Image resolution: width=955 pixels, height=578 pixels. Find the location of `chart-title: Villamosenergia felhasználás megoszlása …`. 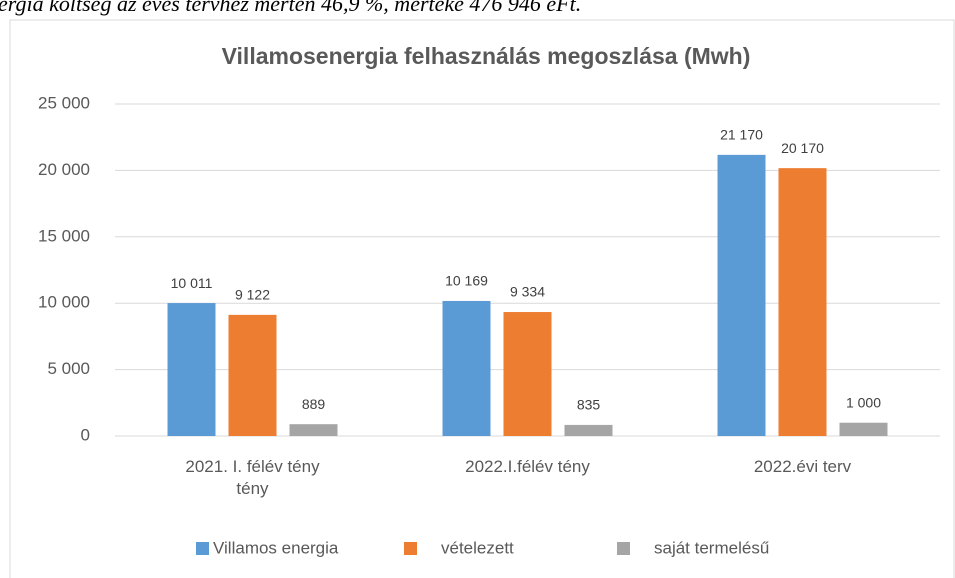

chart-title: Villamosenergia felhasználás megoszlása … is located at coordinates (486, 56).